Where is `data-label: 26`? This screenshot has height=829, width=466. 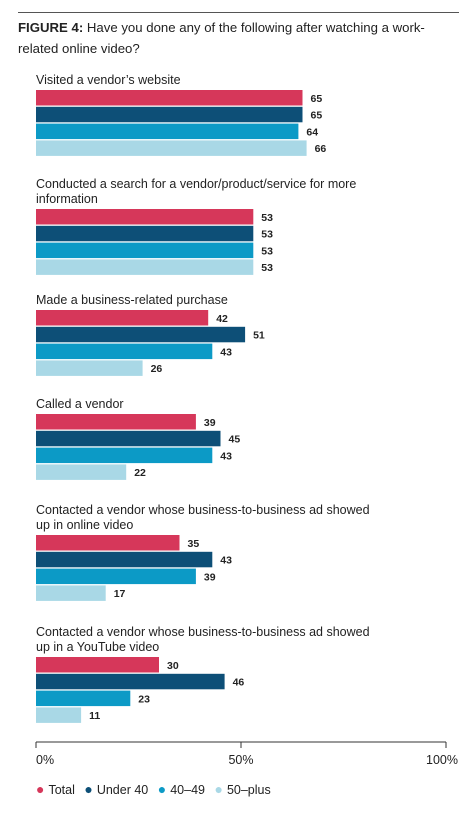 data-label: 26 is located at coordinates (157, 369).